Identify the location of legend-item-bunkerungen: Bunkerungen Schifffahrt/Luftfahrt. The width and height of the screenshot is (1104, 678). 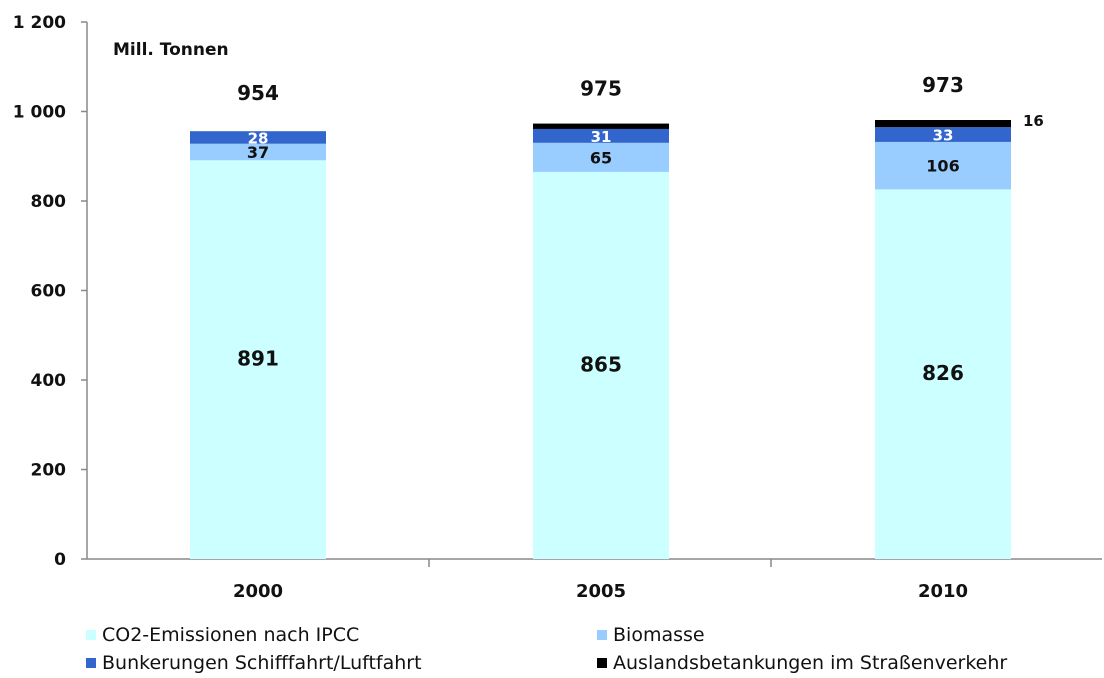
(254, 663).